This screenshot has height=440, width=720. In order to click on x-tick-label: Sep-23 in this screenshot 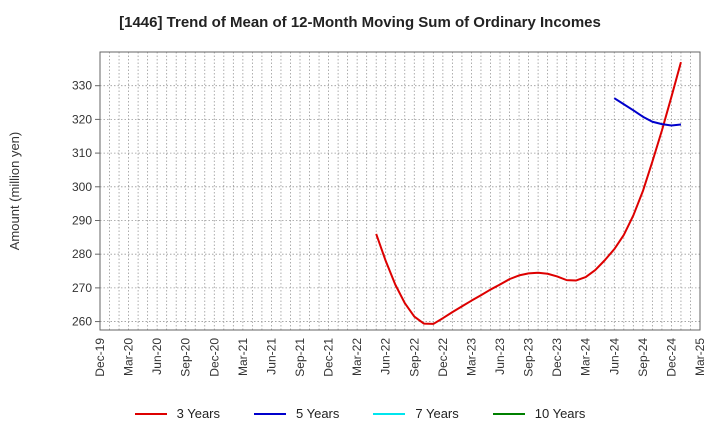, I will do `click(529, 357)`.